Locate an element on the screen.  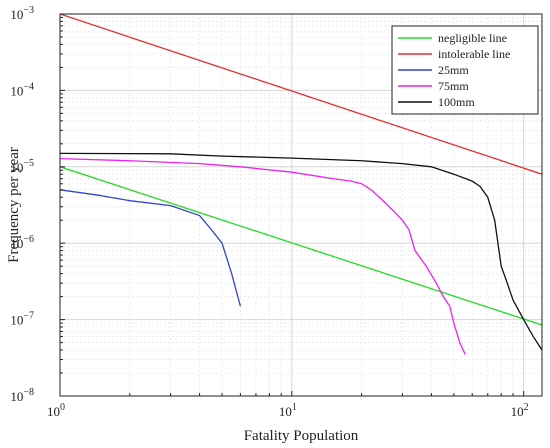
y-axis-label: Frequency per year is located at coordinates (14, 205).